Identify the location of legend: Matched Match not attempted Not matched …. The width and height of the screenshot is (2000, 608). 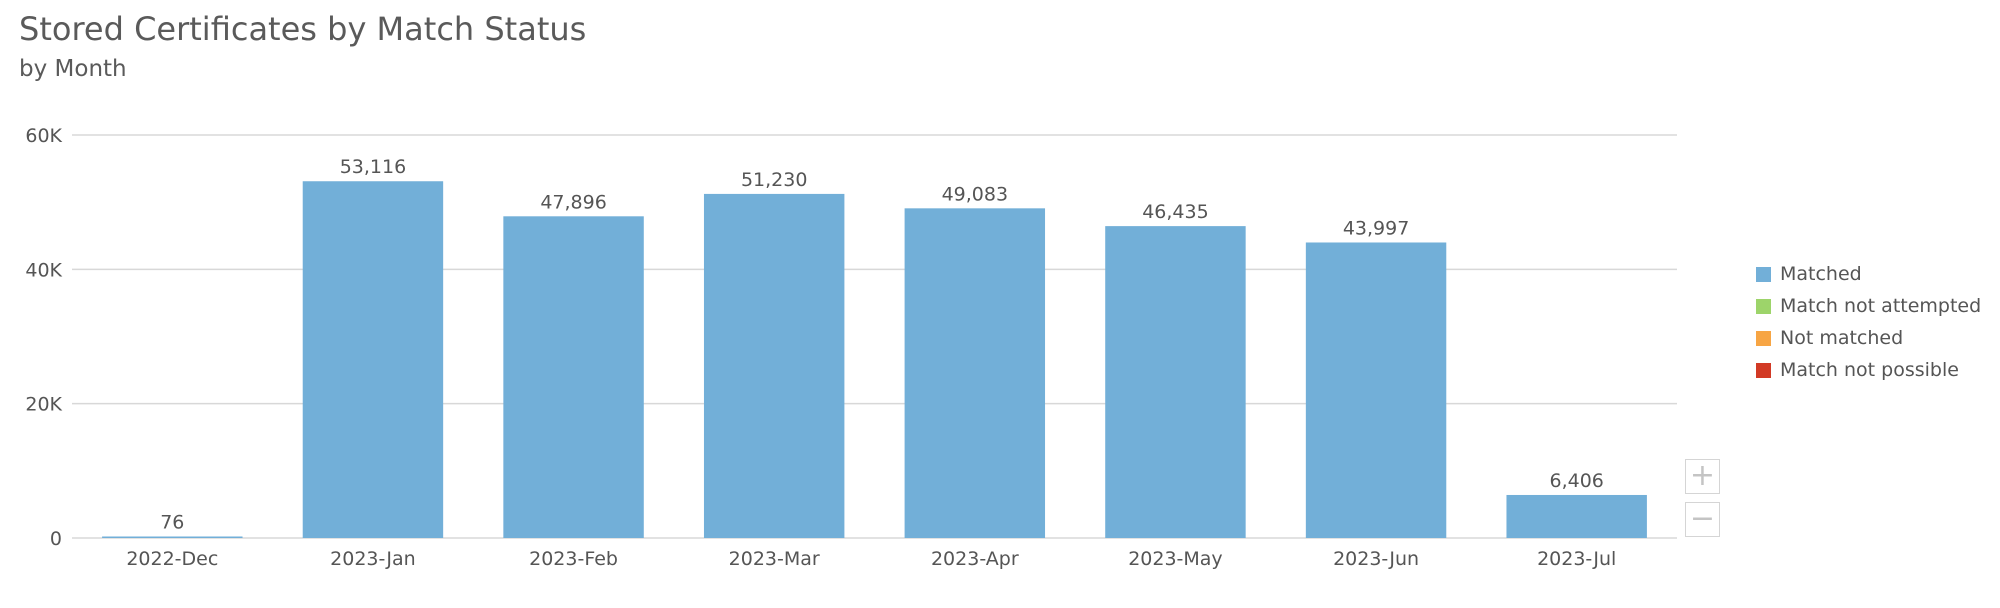
(1868, 322).